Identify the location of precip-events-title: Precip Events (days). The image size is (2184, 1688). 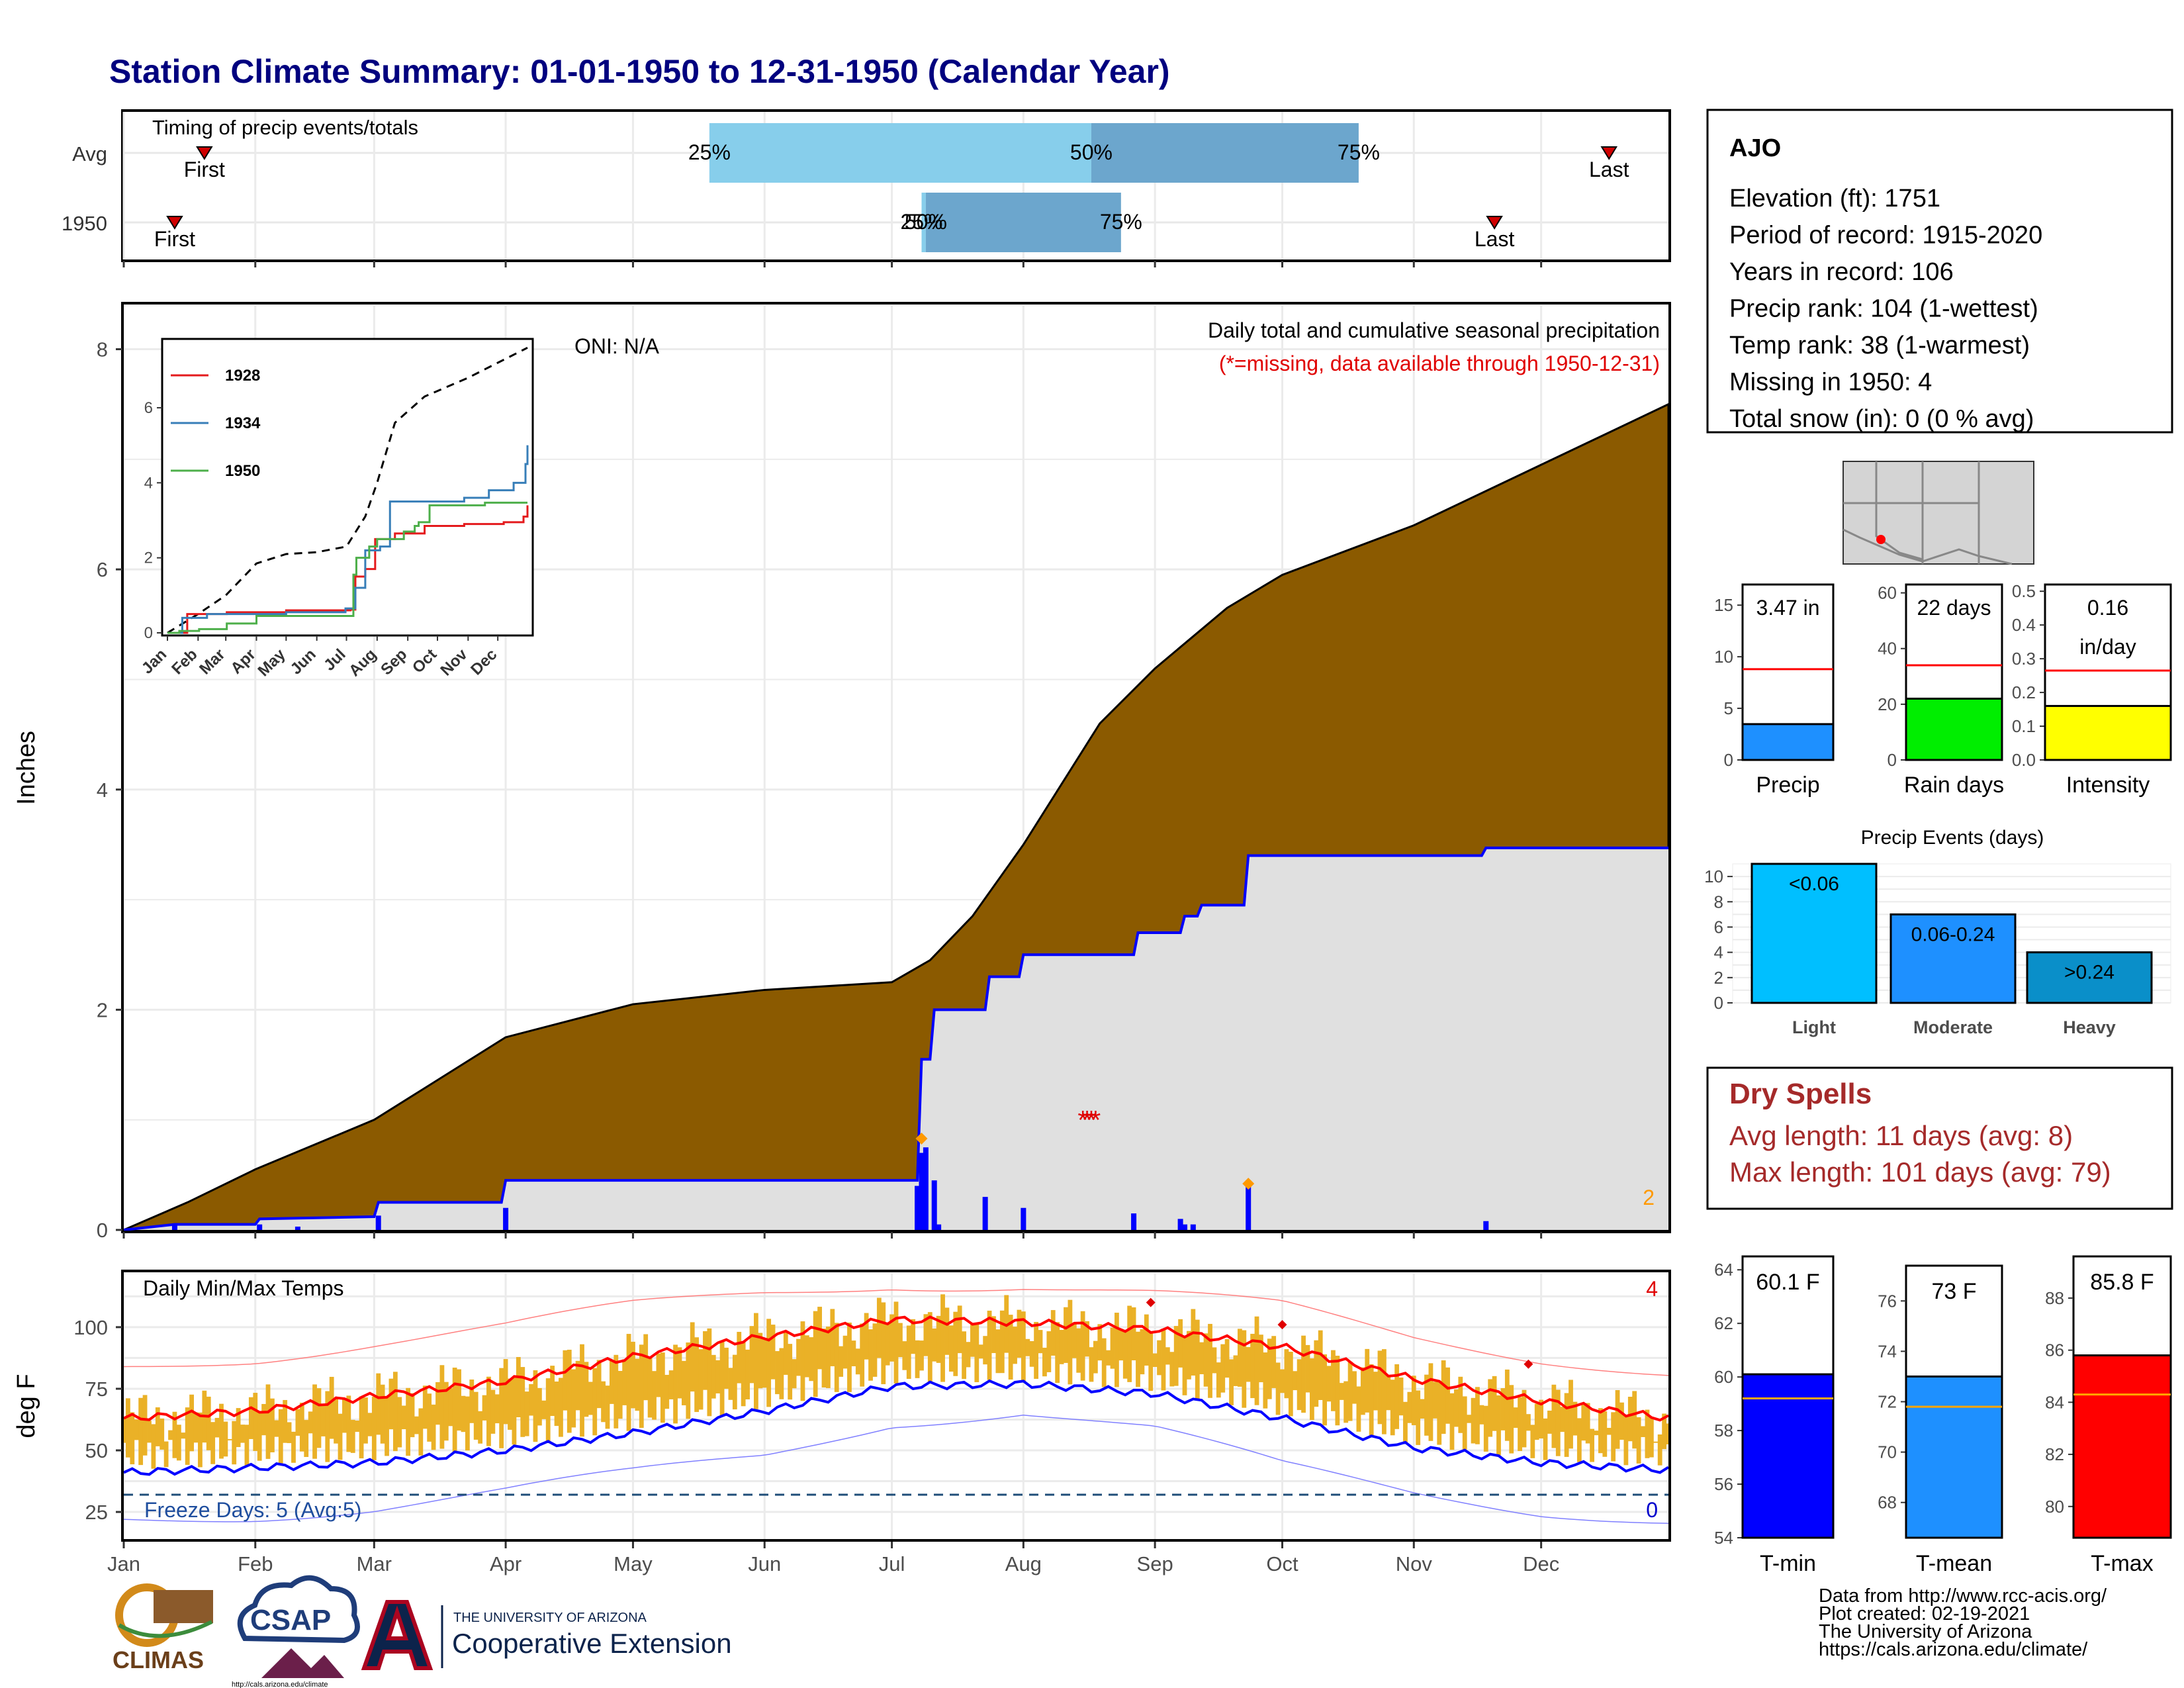
(1952, 838).